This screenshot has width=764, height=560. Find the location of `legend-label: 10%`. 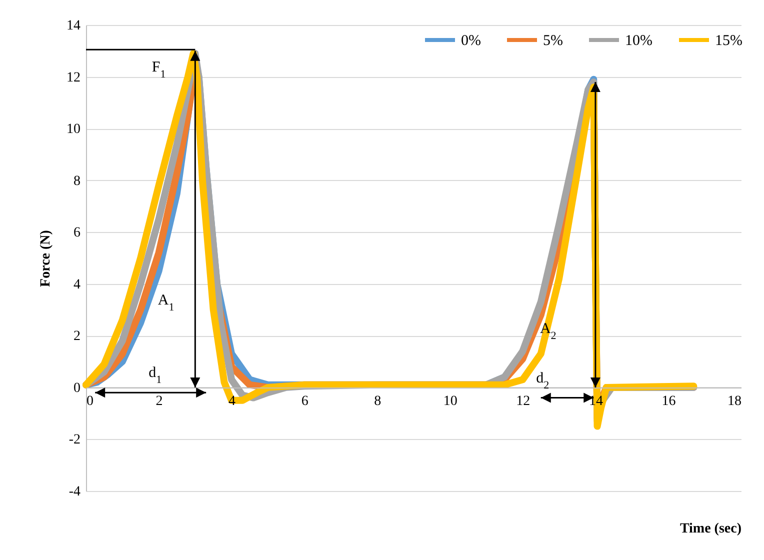

legend-label: 10% is located at coordinates (638, 41).